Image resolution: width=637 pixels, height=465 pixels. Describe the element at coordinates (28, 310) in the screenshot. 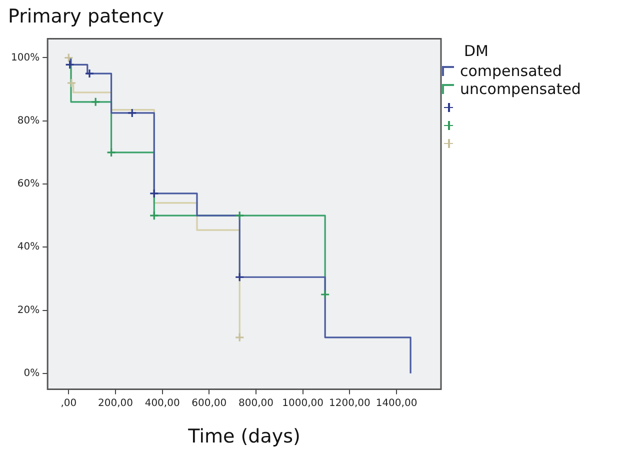

I see `y-tick-label: 20%` at that location.